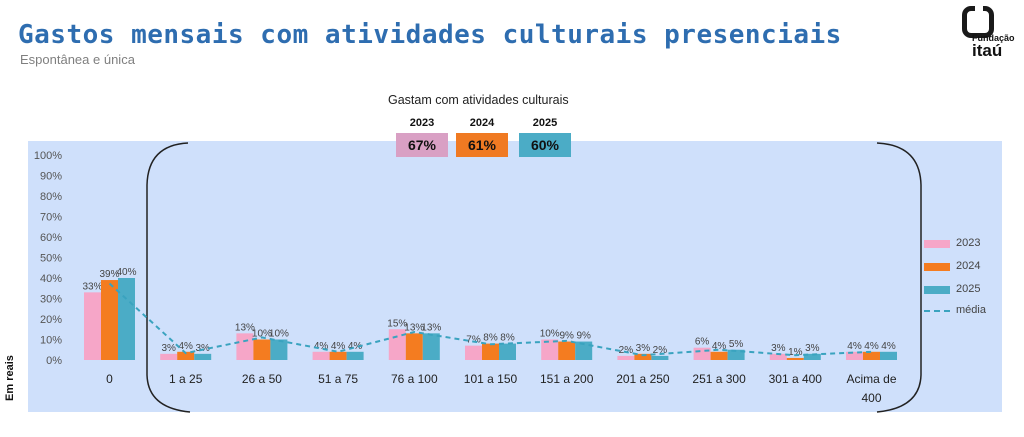 The height and width of the screenshot is (437, 1024). Describe the element at coordinates (871, 379) in the screenshot. I see `category-label: Acima de` at that location.